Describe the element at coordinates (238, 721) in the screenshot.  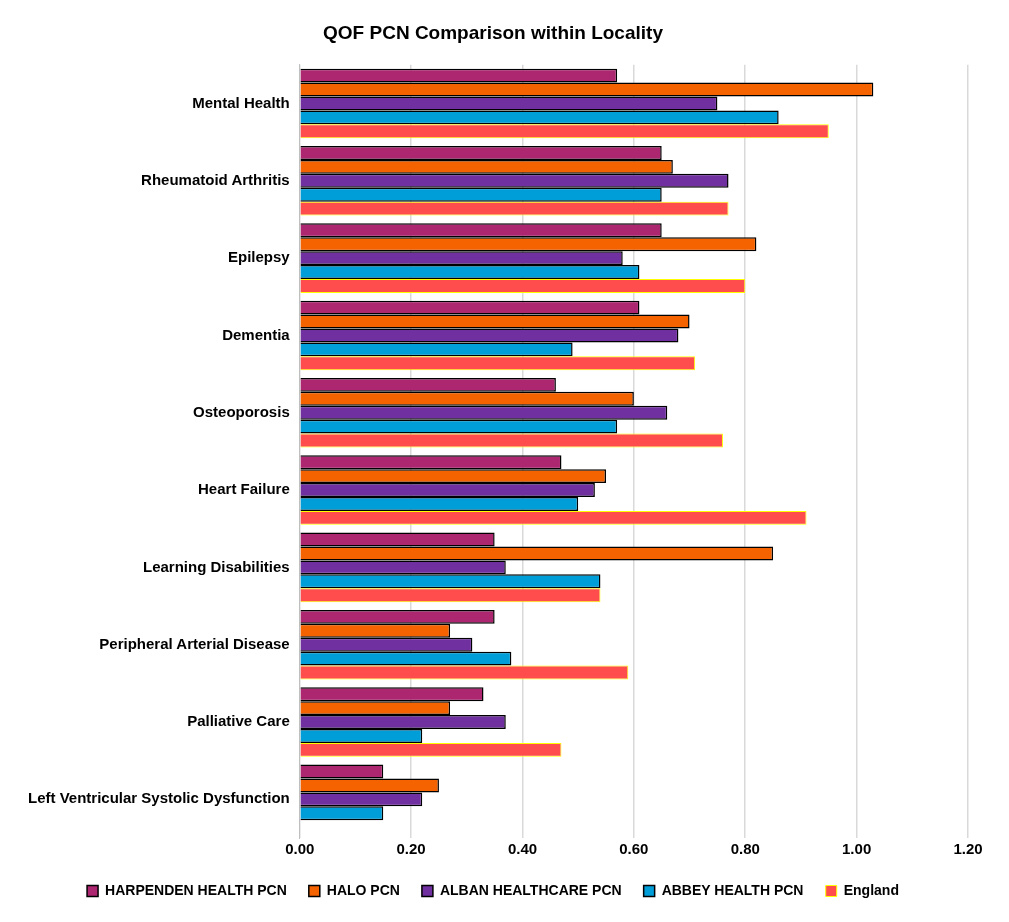
I see `y-tick-label: Palliative Care` at that location.